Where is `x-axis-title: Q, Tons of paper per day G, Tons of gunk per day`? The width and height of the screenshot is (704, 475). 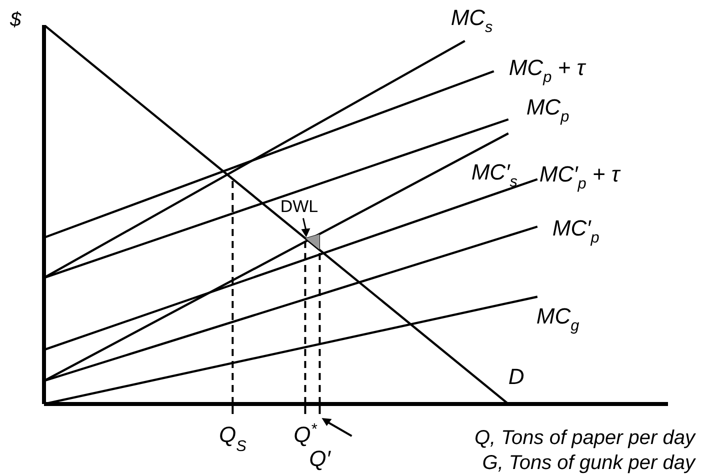
x-axis-title: Q, Tons of paper per day G, Tons of gunk per day is located at coordinates (585, 450).